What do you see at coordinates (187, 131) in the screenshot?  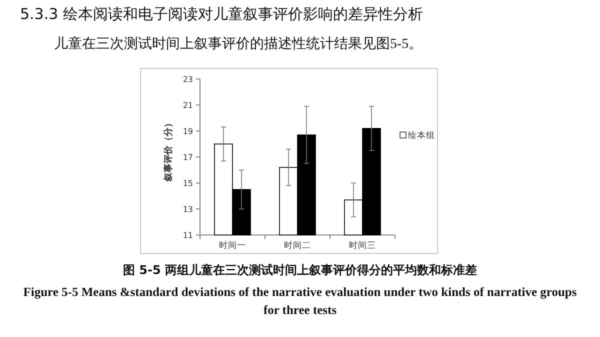 I see `y-tick-label: 19` at bounding box center [187, 131].